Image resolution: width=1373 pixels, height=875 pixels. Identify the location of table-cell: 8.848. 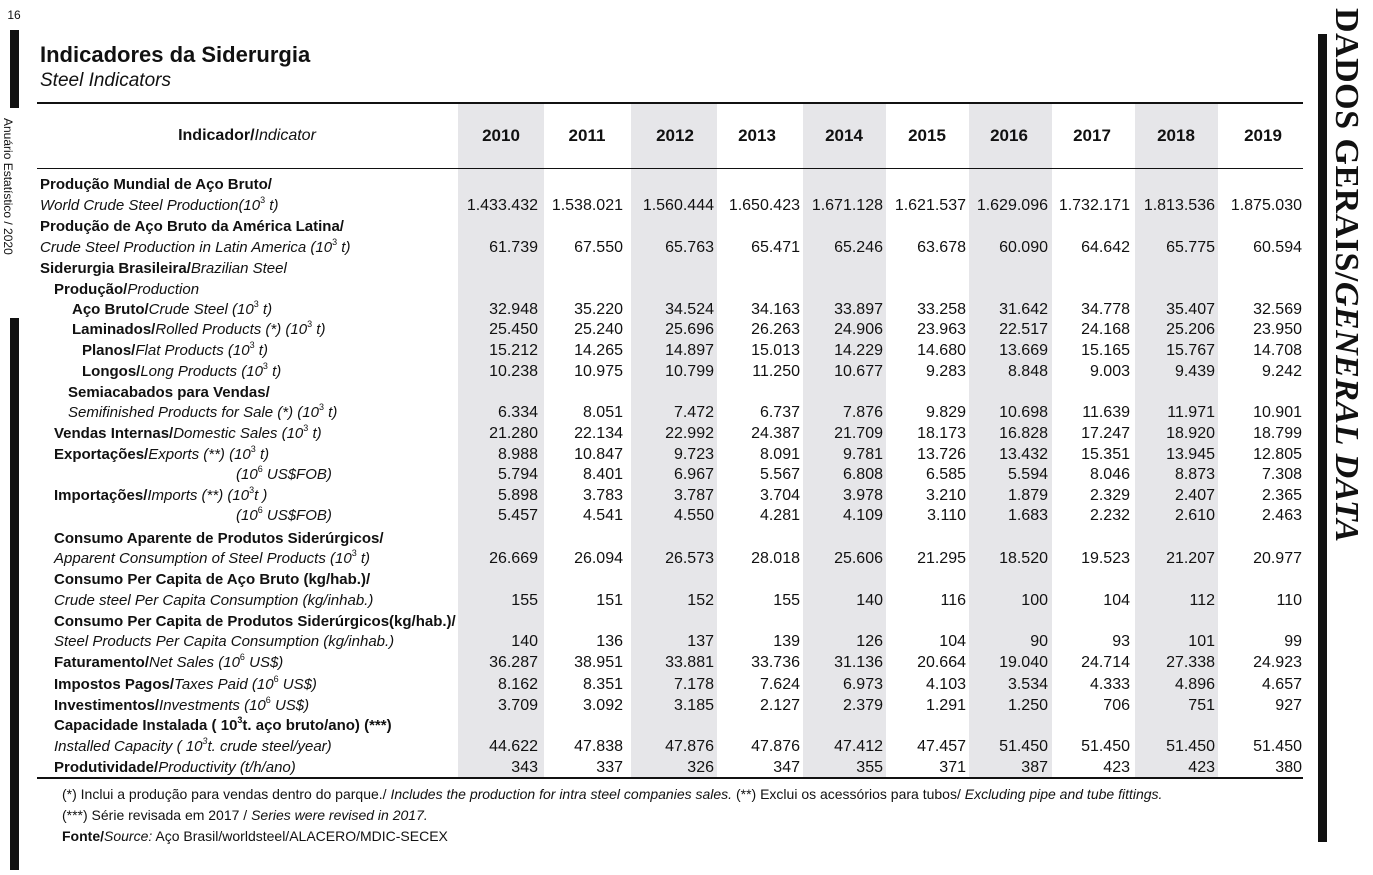
(1027, 371).